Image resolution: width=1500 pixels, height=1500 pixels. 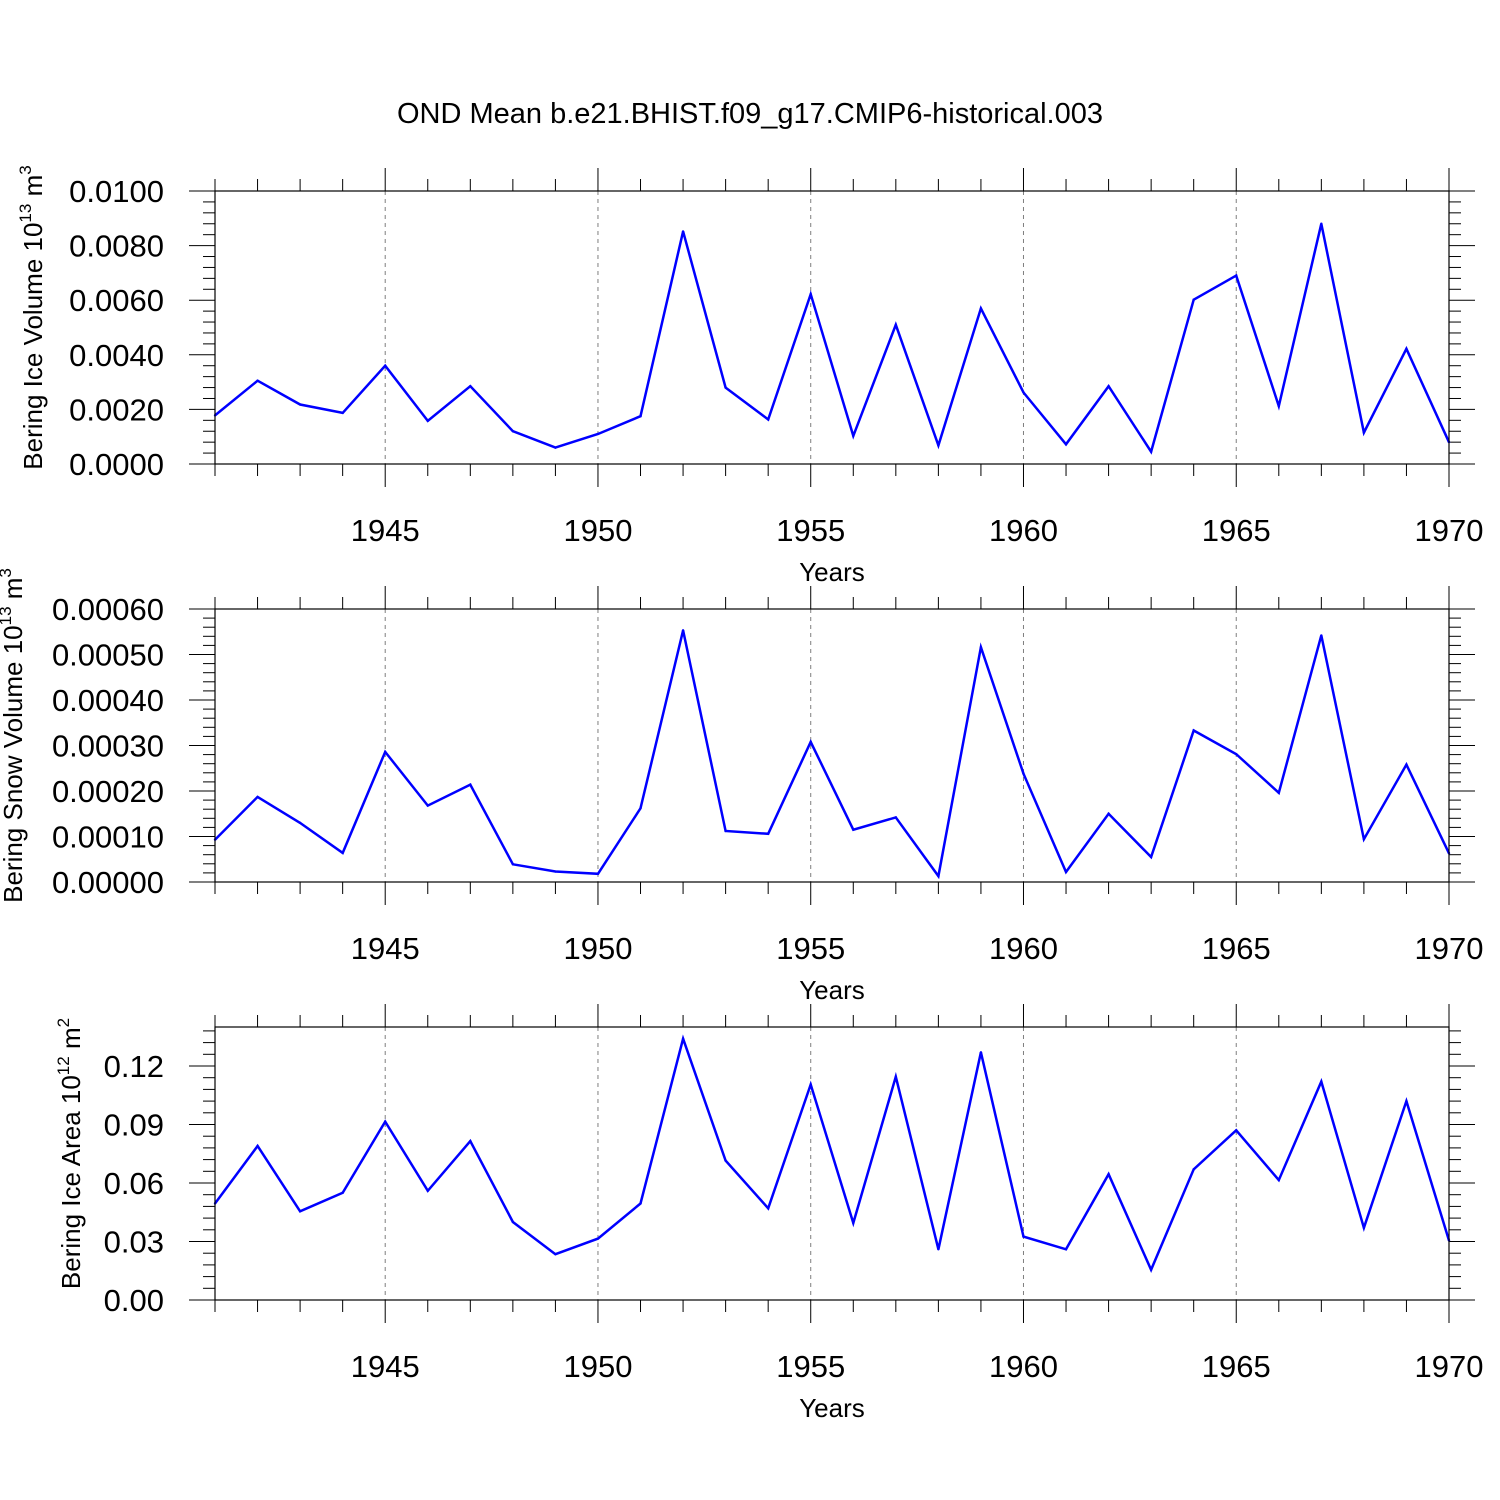 I want to click on x-tick-label: 1950, so click(x=597, y=530).